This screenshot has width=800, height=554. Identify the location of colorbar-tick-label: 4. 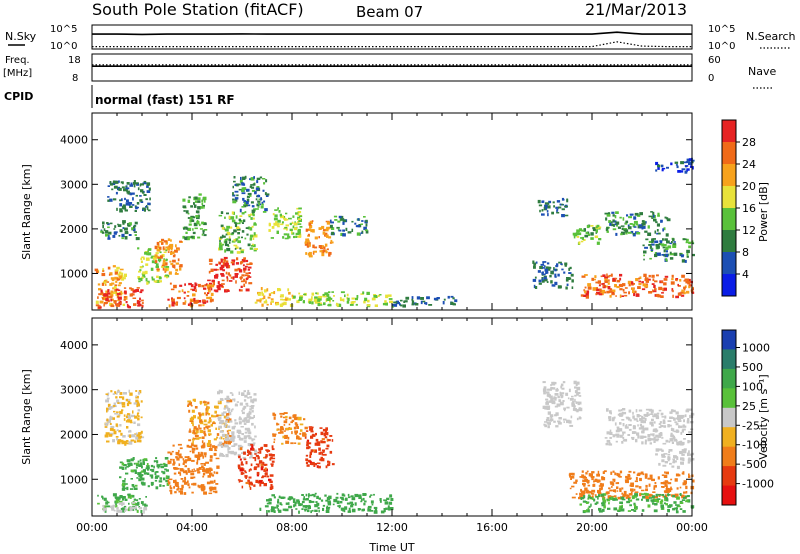
(745, 274).